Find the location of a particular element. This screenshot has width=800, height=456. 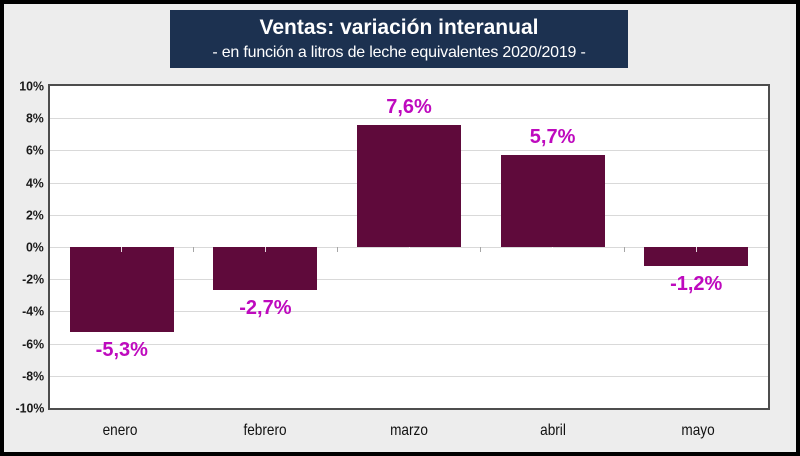

y-tick-label: 10% is located at coordinates (31, 86).